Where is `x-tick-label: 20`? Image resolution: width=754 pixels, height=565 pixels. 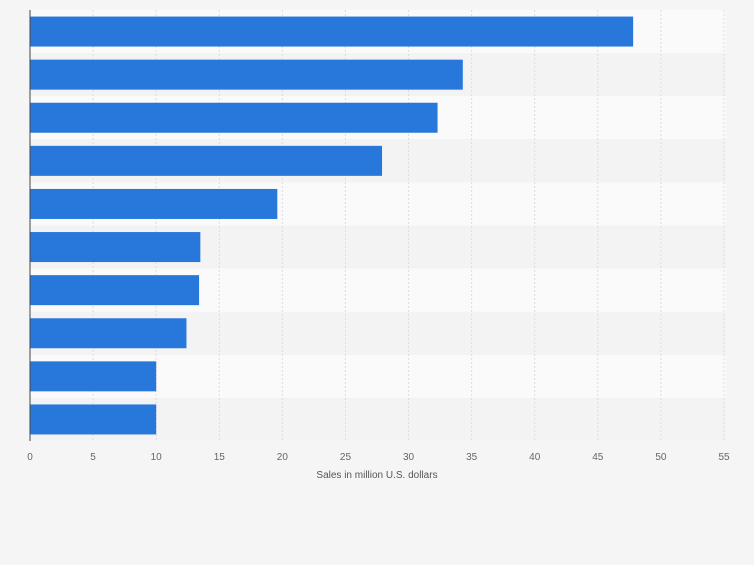 x-tick-label: 20 is located at coordinates (283, 457).